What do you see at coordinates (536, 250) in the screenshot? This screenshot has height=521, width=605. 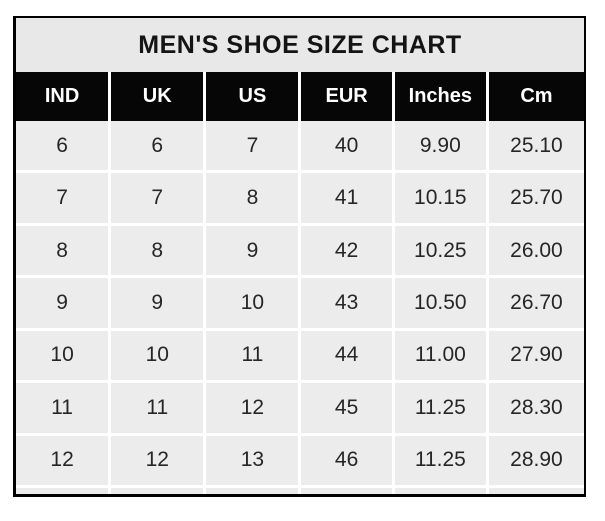 I see `table-cell: 26.00` at bounding box center [536, 250].